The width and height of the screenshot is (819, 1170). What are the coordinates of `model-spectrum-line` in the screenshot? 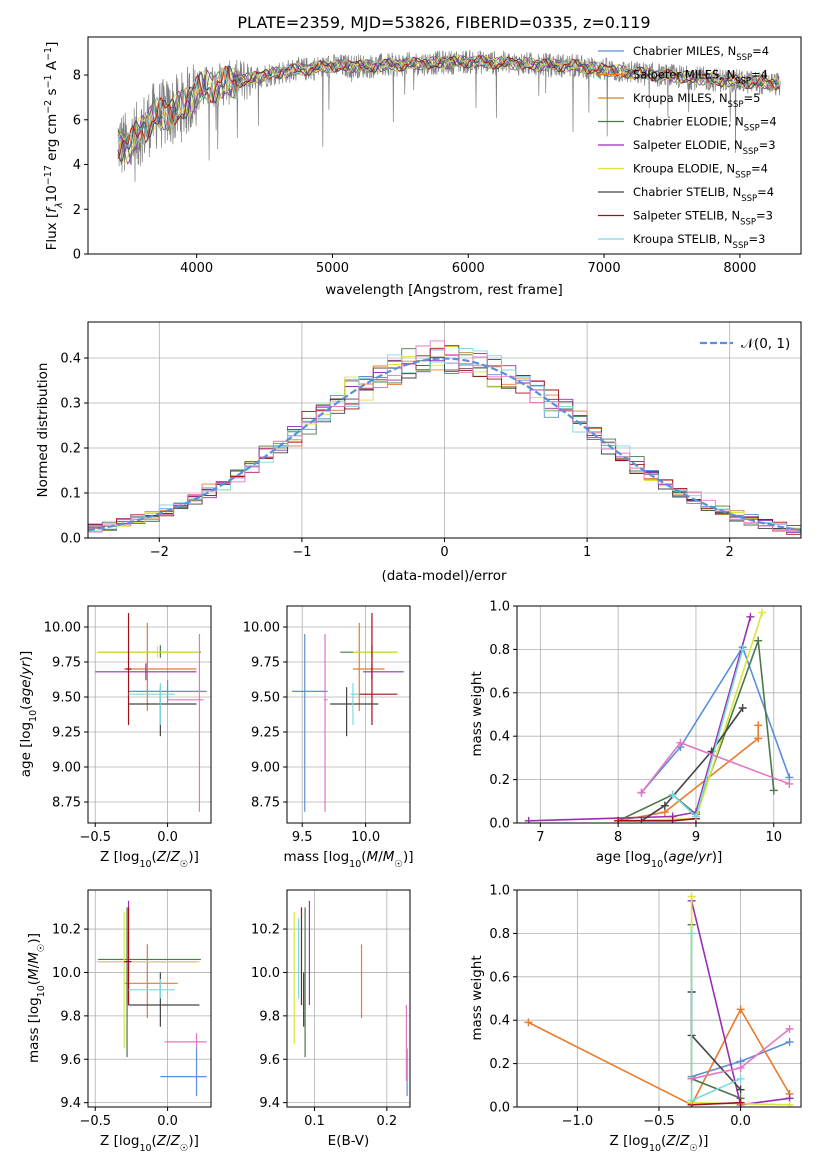 It's located at (448, 110).